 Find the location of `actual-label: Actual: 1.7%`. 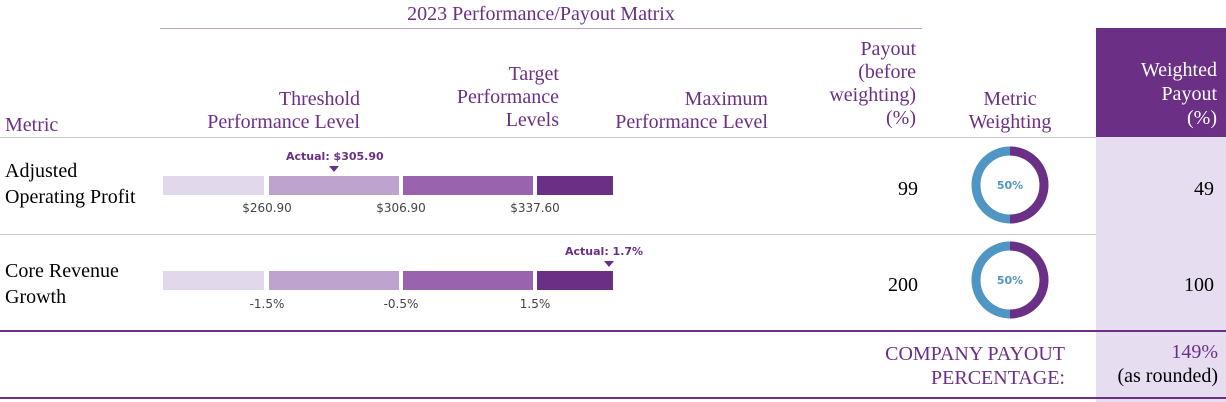

actual-label: Actual: 1.7% is located at coordinates (604, 251).